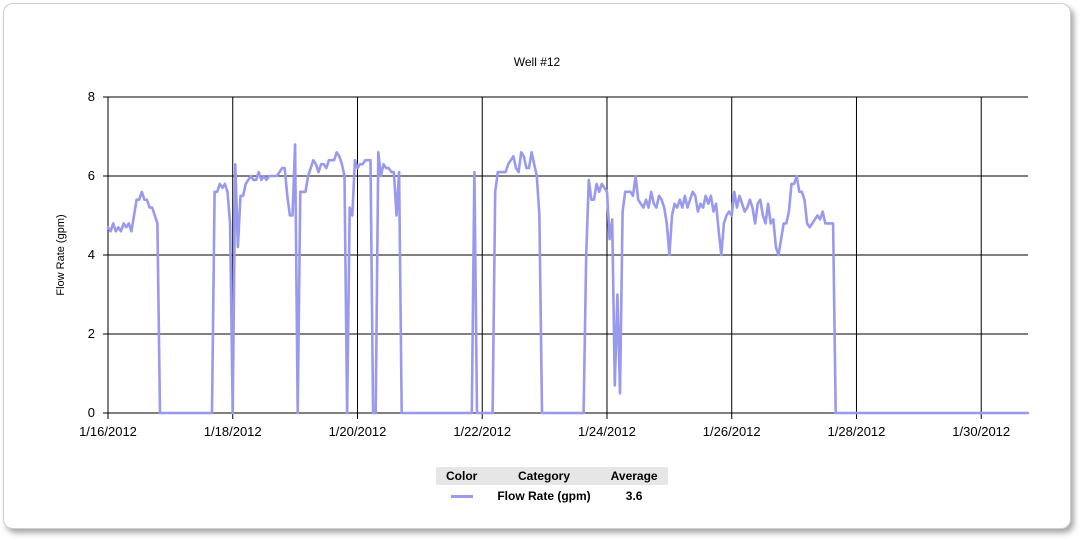 The height and width of the screenshot is (540, 1080). I want to click on chart-title: Well #12, so click(537, 62).